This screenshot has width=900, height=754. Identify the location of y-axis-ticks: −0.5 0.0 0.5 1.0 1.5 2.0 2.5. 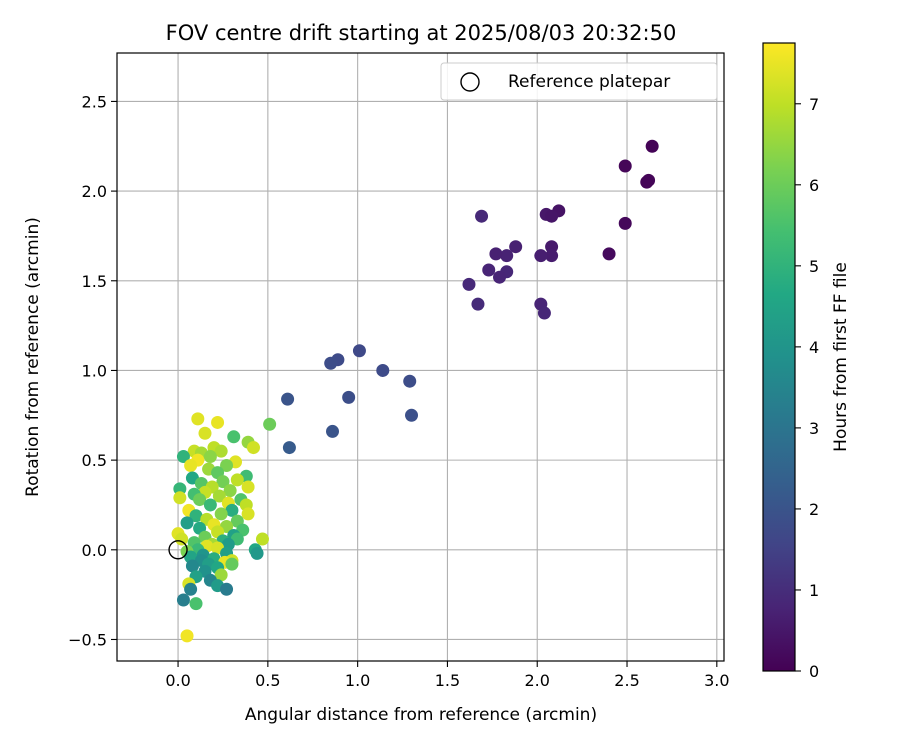
(92, 370).